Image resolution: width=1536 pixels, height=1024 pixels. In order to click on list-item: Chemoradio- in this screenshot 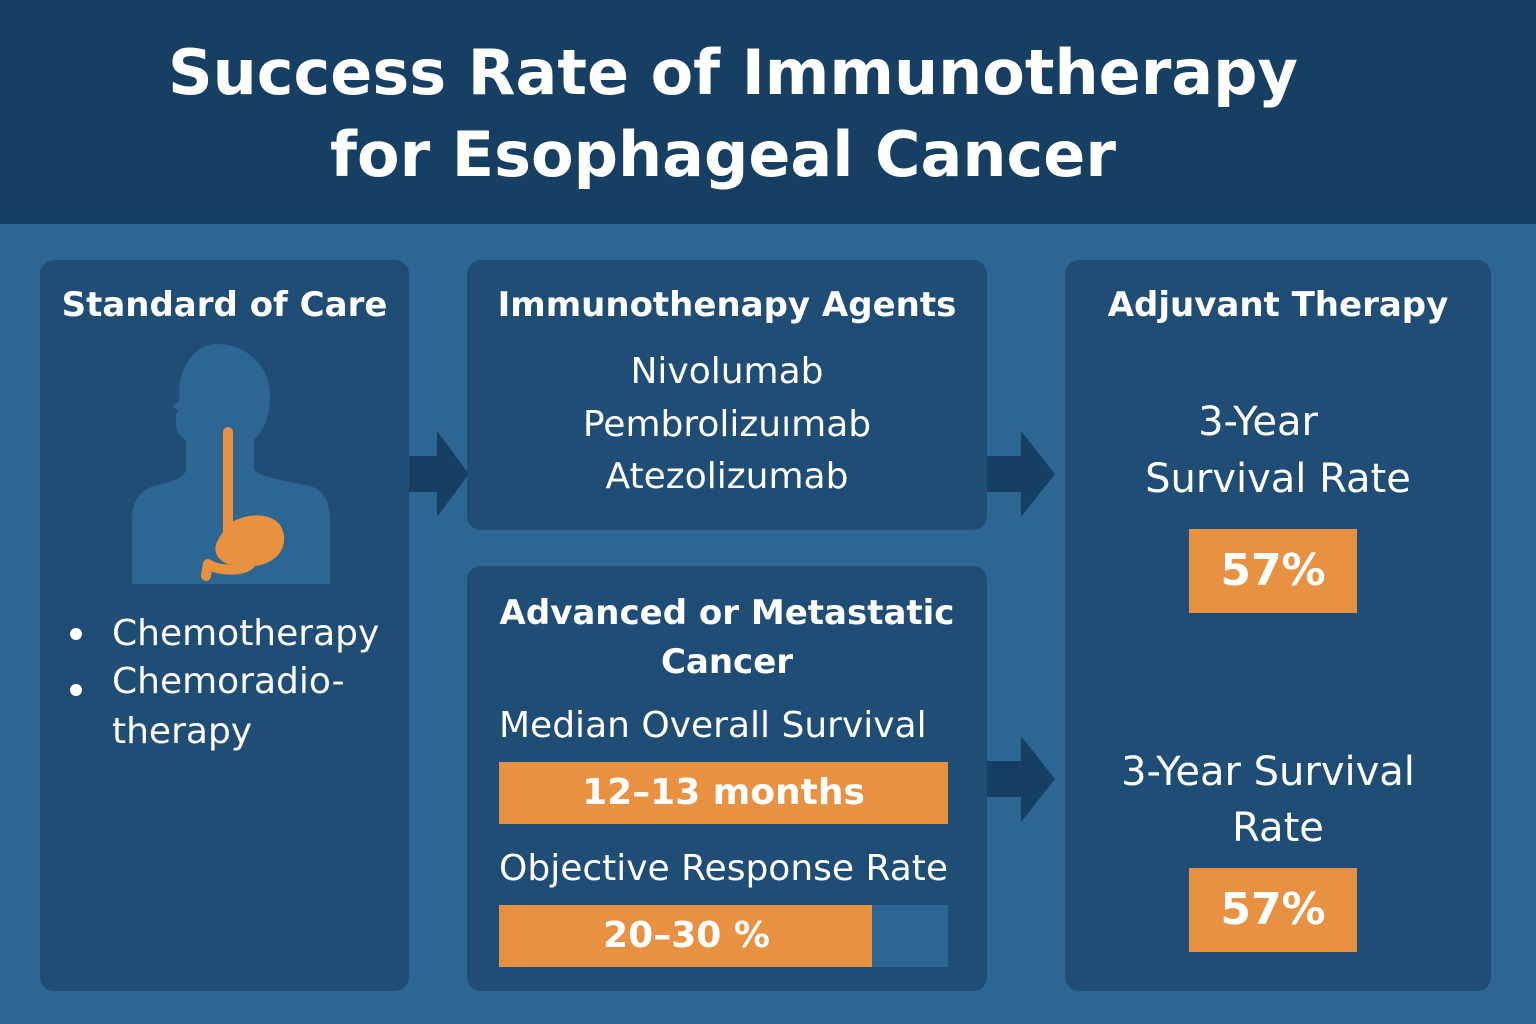, I will do `click(224, 682)`.